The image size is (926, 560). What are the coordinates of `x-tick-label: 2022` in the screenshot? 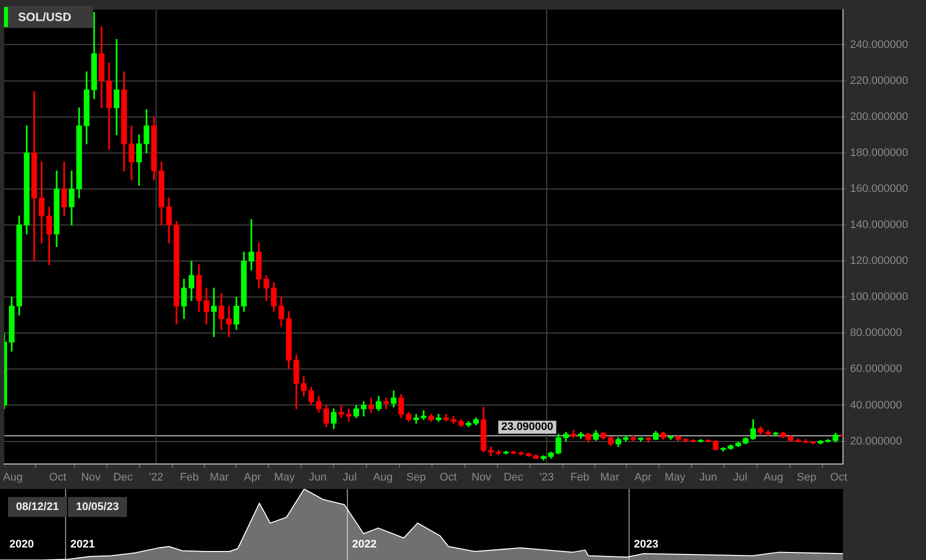 It's located at (364, 544).